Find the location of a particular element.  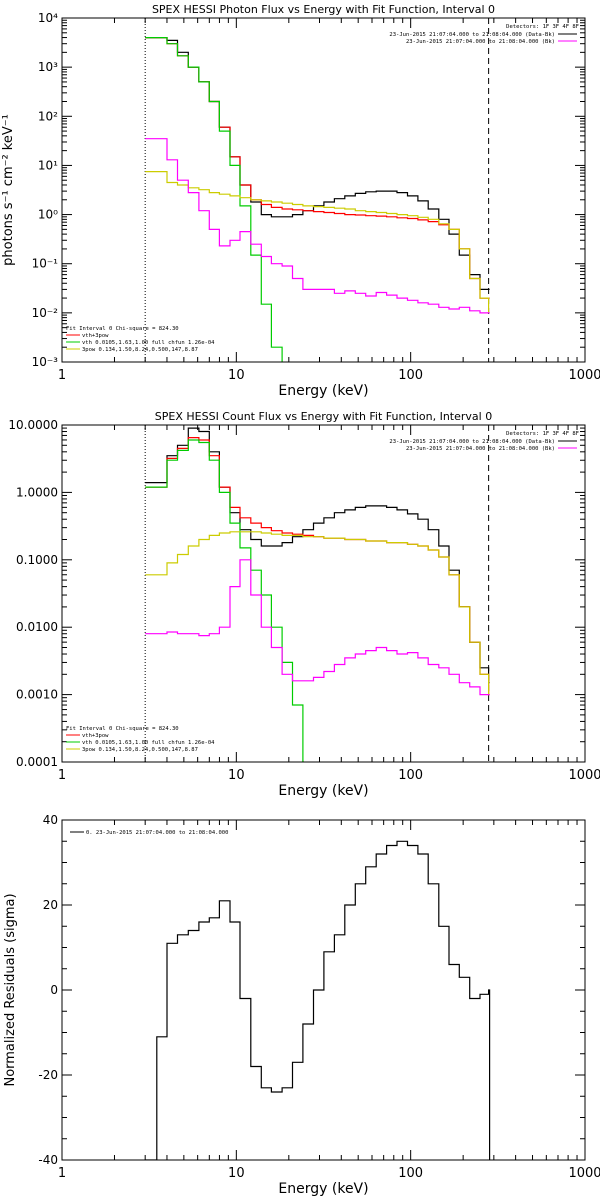

y-tick-label: 10² is located at coordinates (48, 116).